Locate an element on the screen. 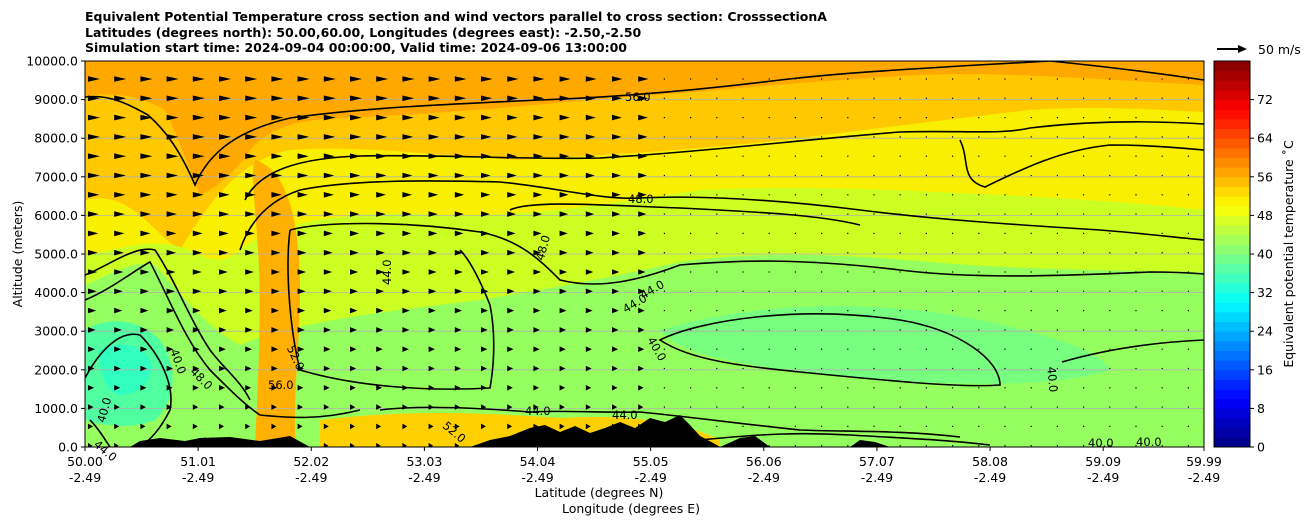 Image resolution: width=1308 pixels, height=526 pixels. contour-40-east is located at coordinates (1132, 351).